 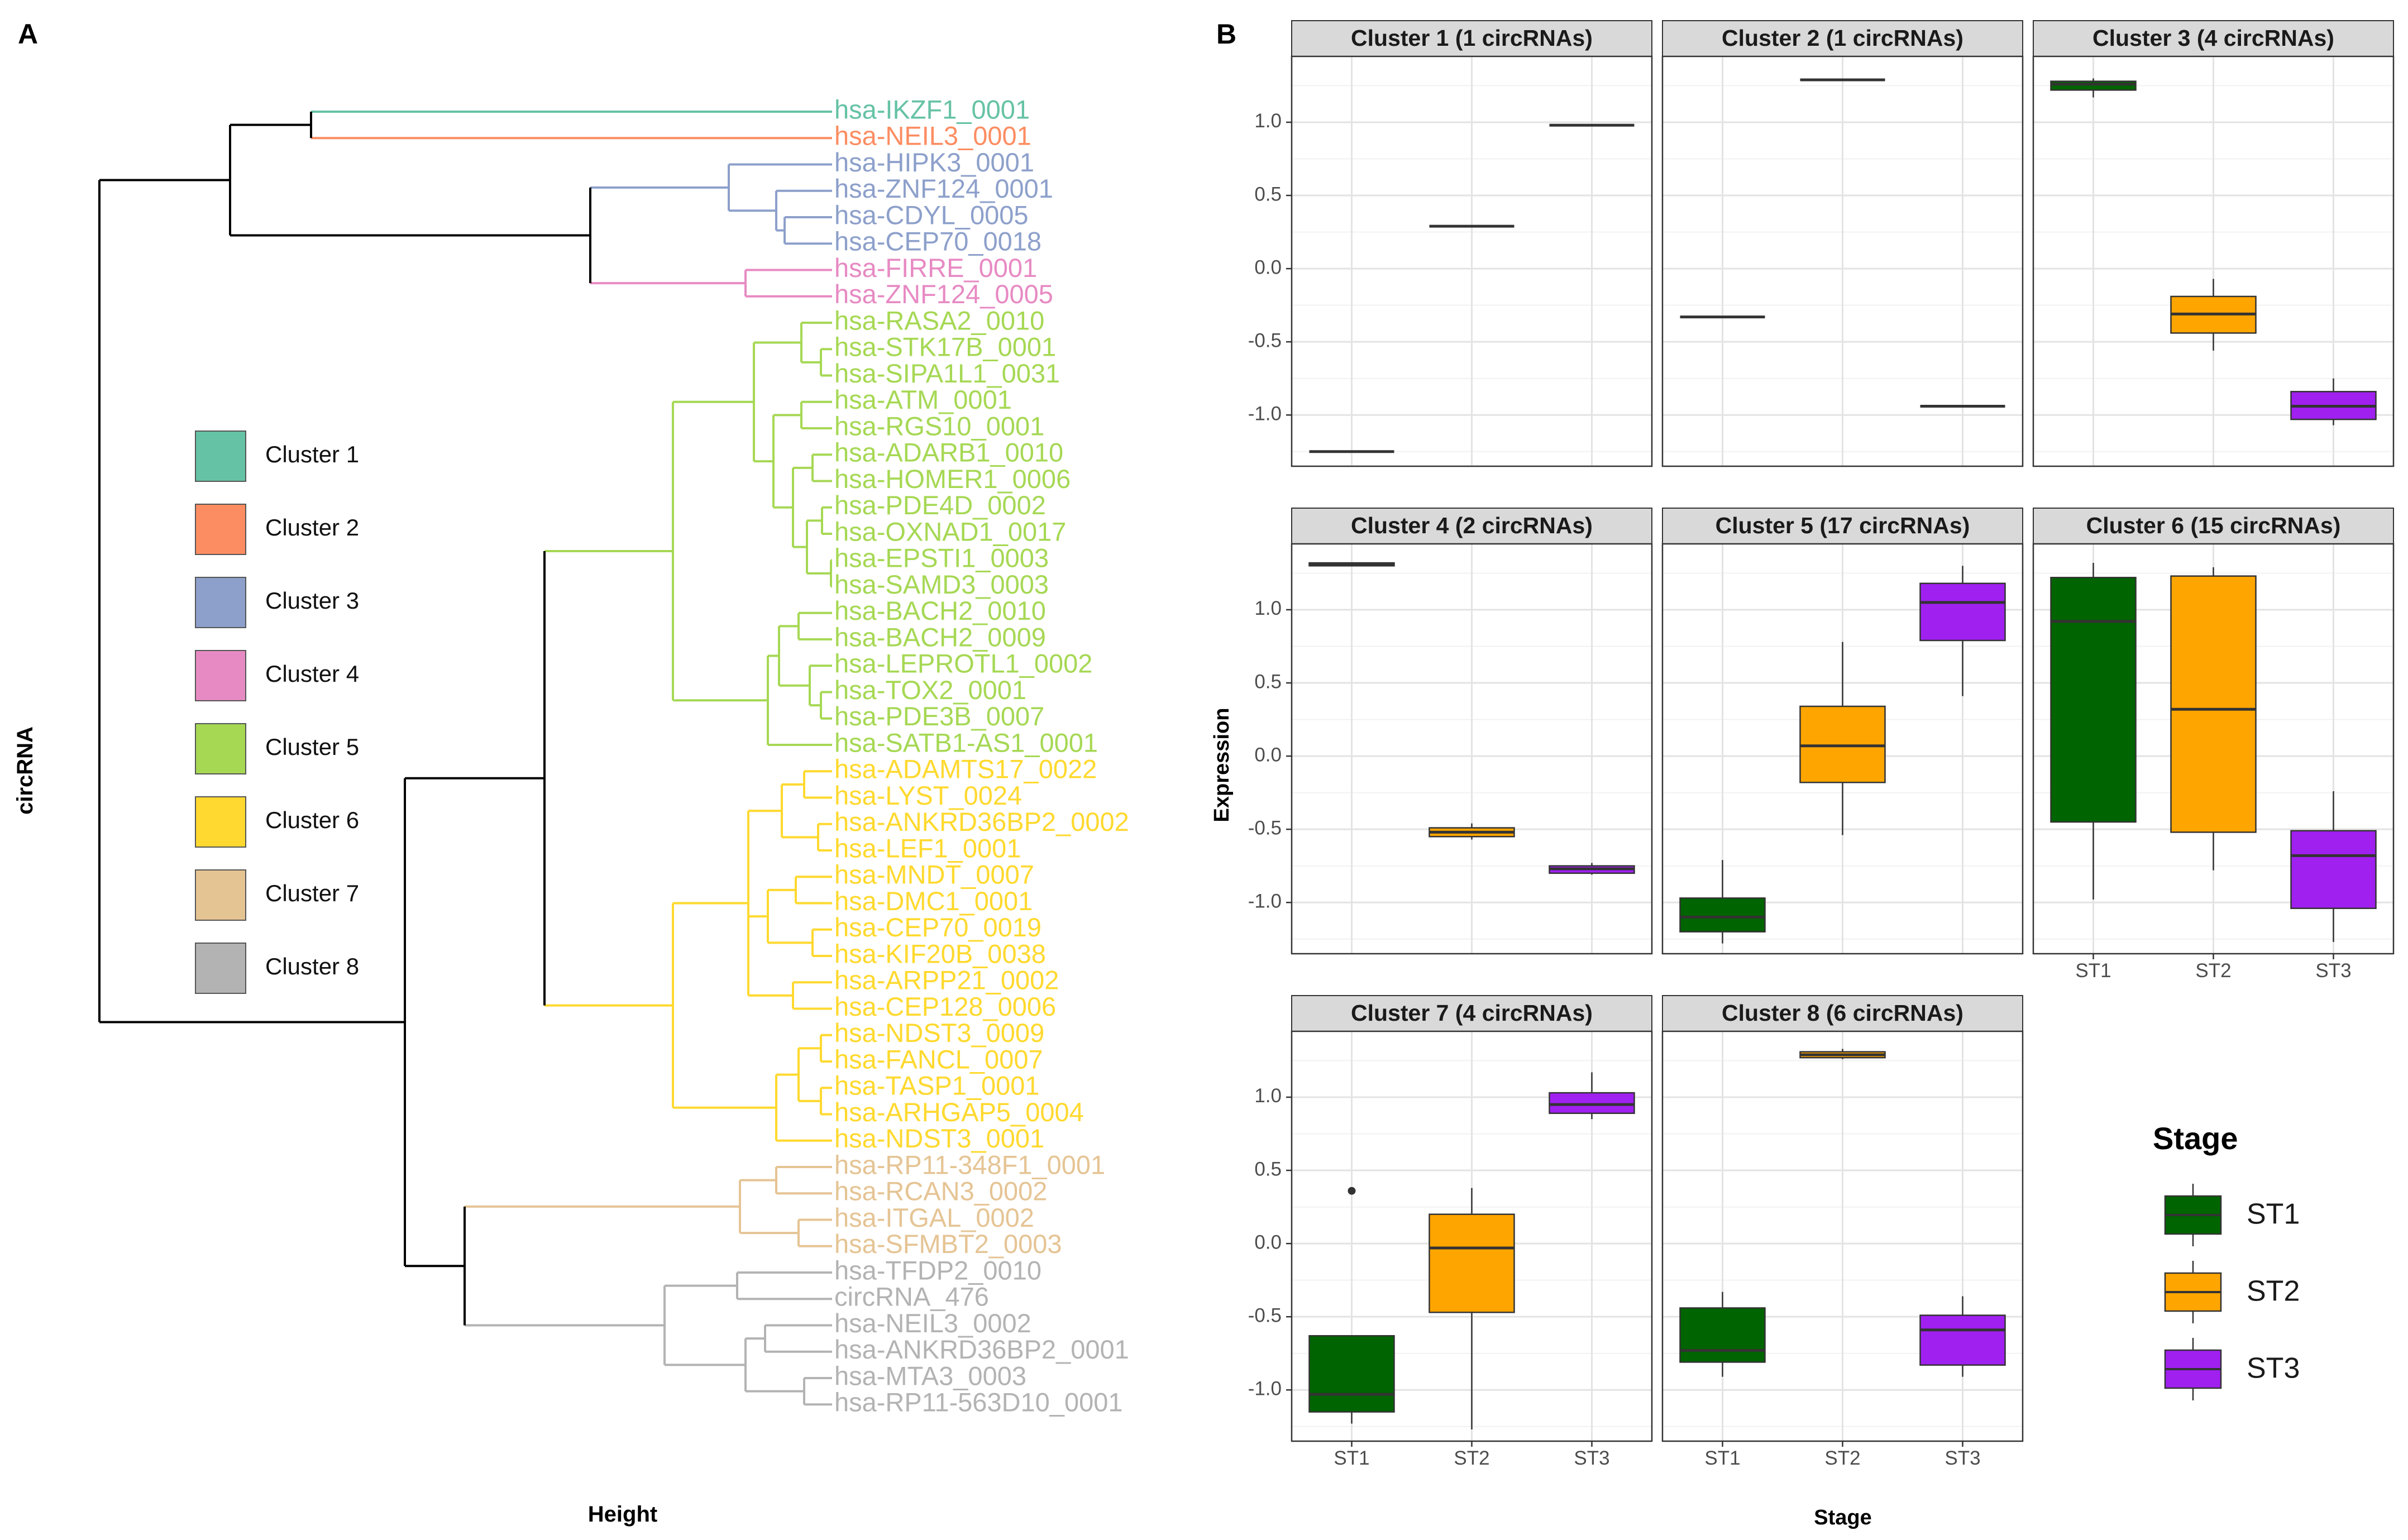 I want to click on facet-title: Cluster 2 (1 circRNAs), so click(x=1842, y=38).